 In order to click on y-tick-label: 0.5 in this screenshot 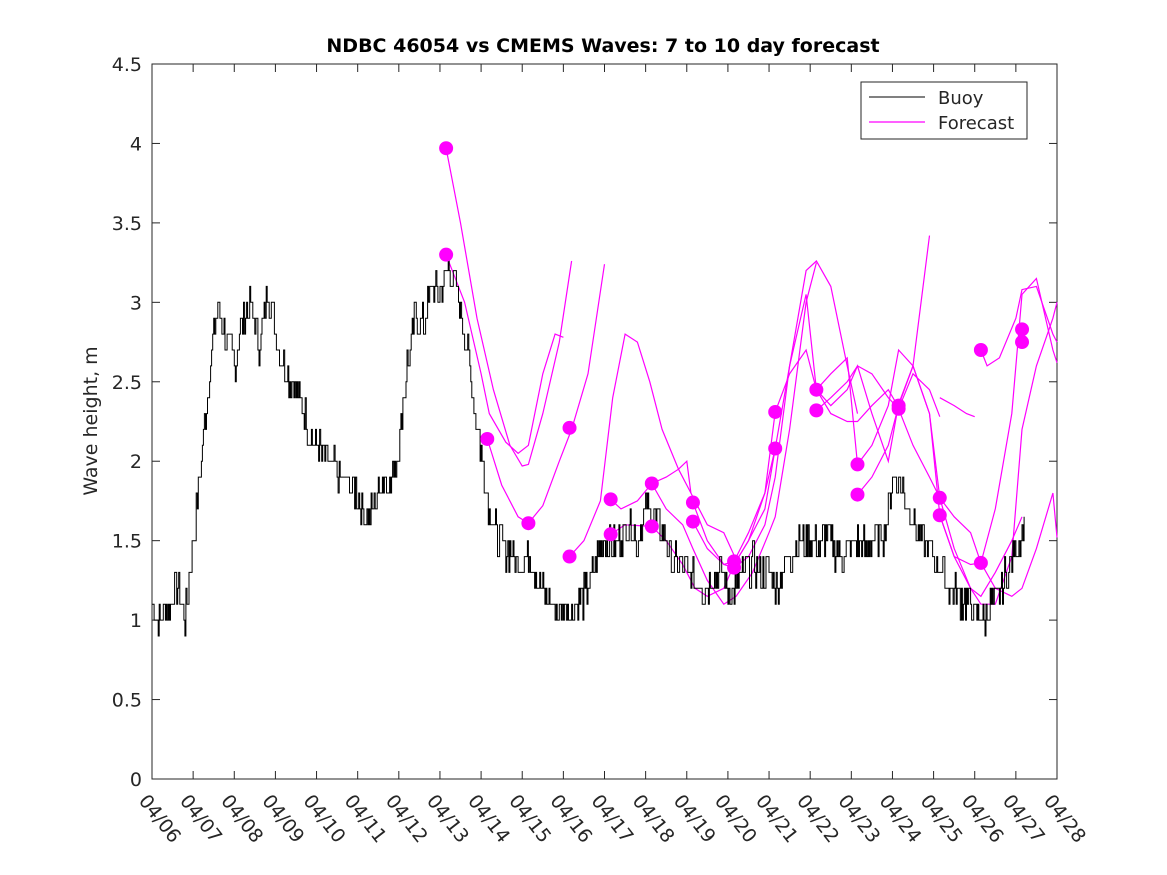, I will do `click(127, 701)`.